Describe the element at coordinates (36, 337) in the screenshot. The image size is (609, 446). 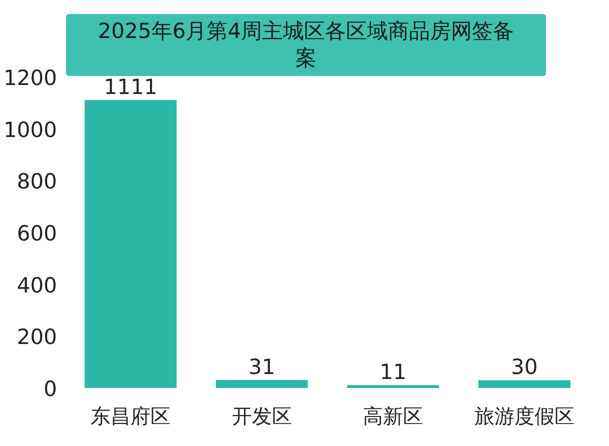
I see `y-tick-label: 200` at that location.